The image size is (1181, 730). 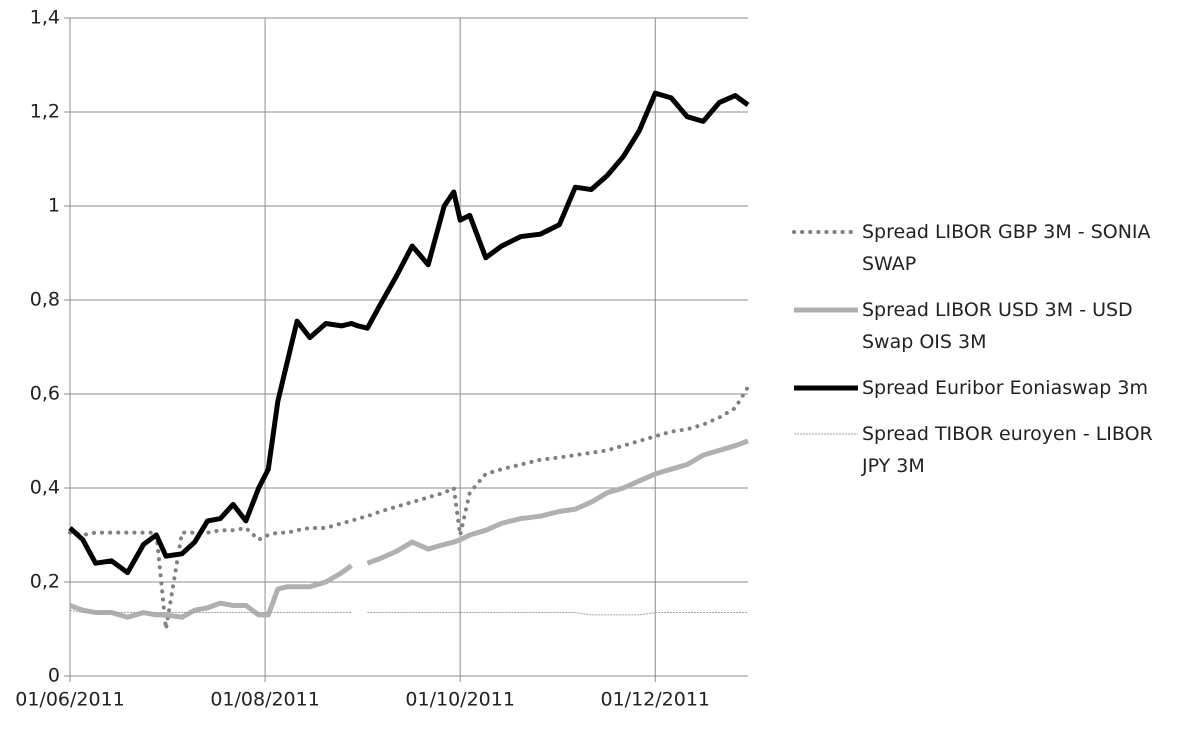 I want to click on y-tick-label: 0,2, so click(x=45, y=582).